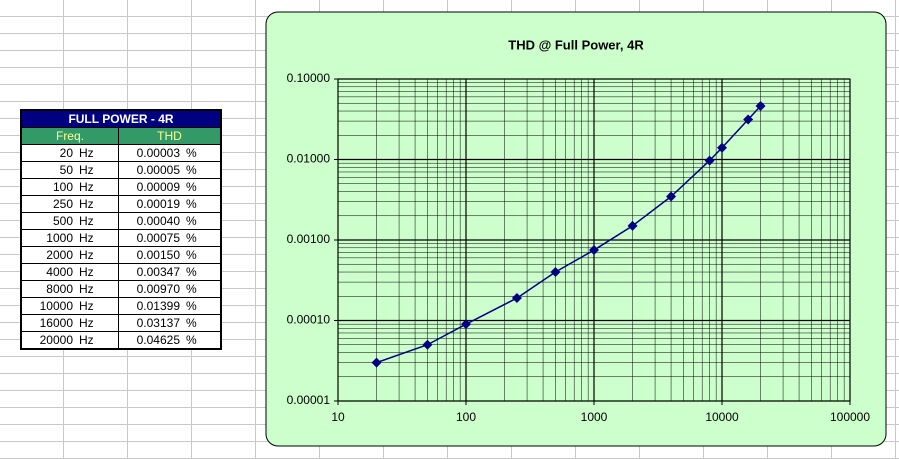 The image size is (899, 459). Describe the element at coordinates (722, 417) in the screenshot. I see `x-tick-label: 10000` at that location.